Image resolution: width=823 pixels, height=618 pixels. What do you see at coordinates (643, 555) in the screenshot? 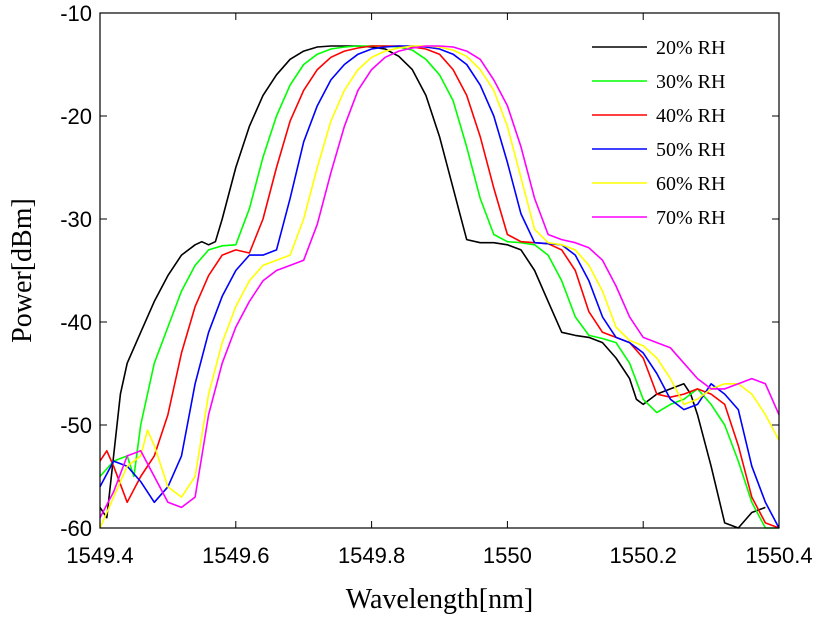
I see `x-tick-label: 1550.2` at bounding box center [643, 555].